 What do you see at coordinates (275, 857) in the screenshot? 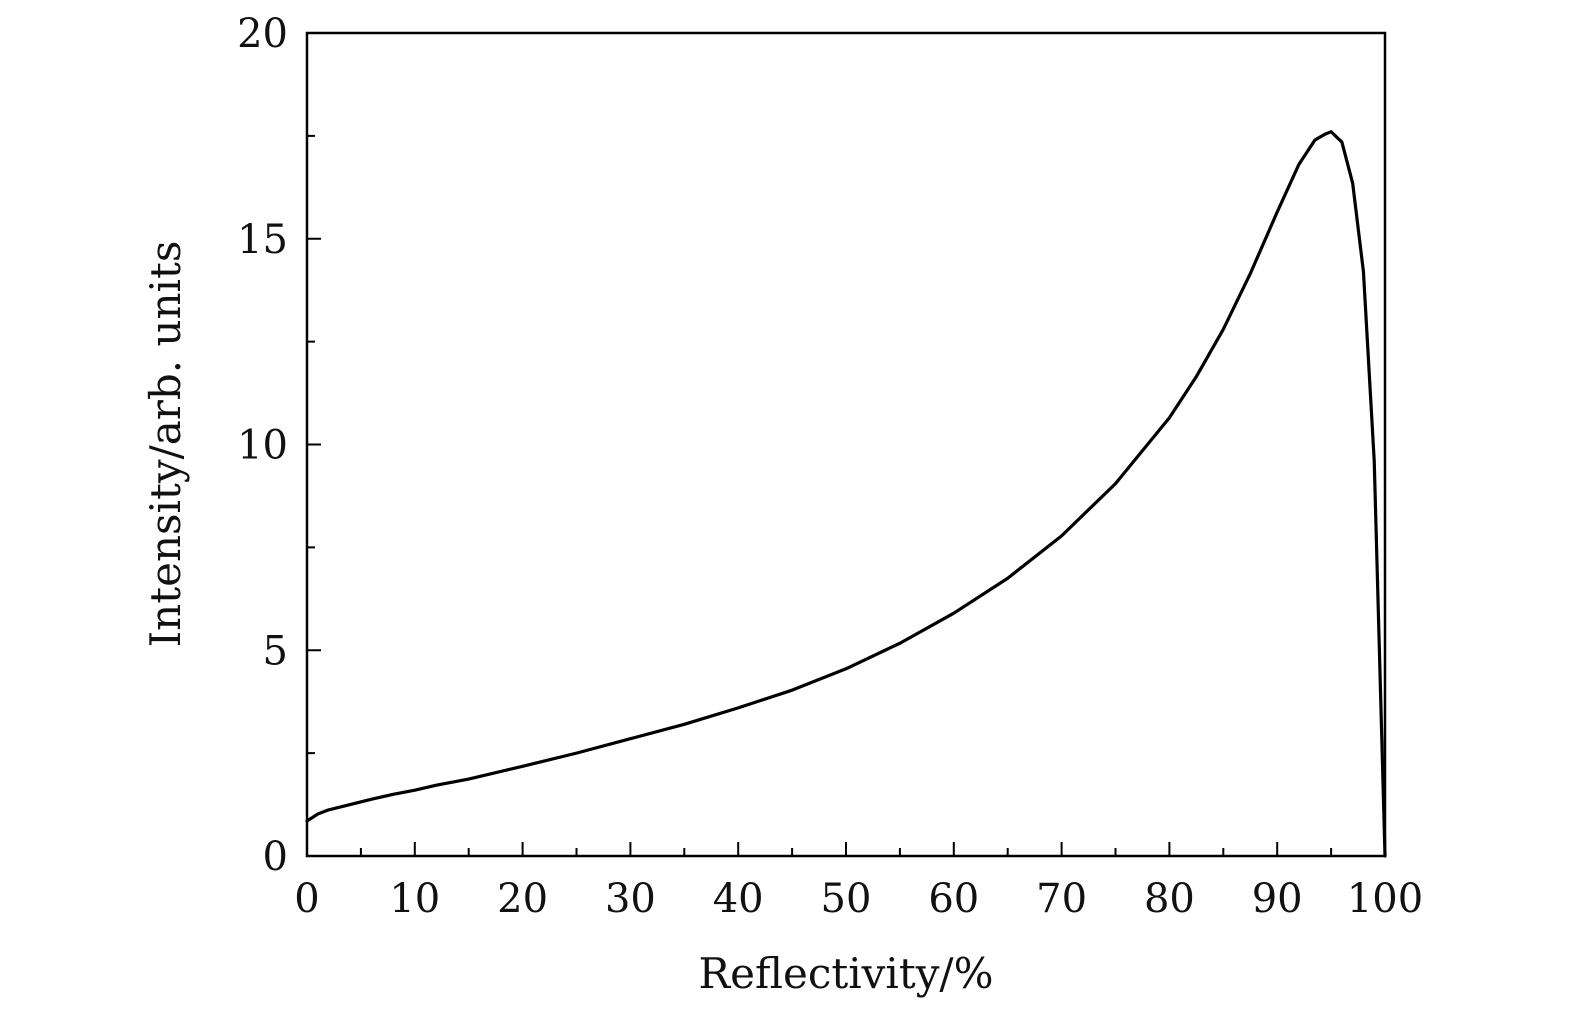
I see `y-tick-label: 0` at bounding box center [275, 857].